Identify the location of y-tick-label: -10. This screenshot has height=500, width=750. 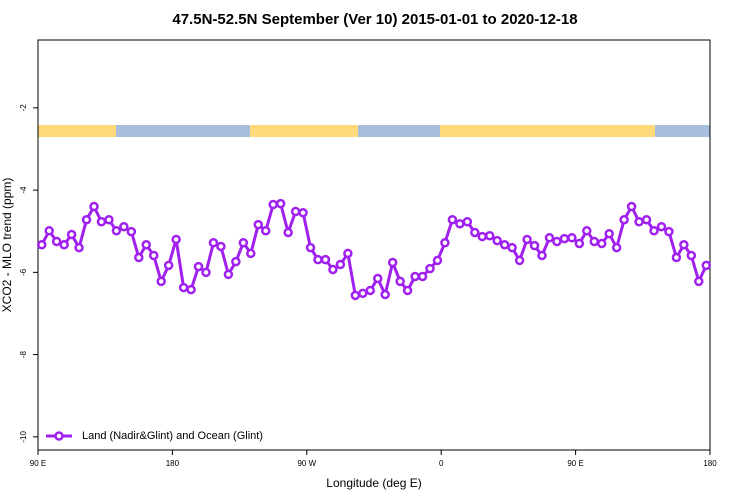
(23, 437).